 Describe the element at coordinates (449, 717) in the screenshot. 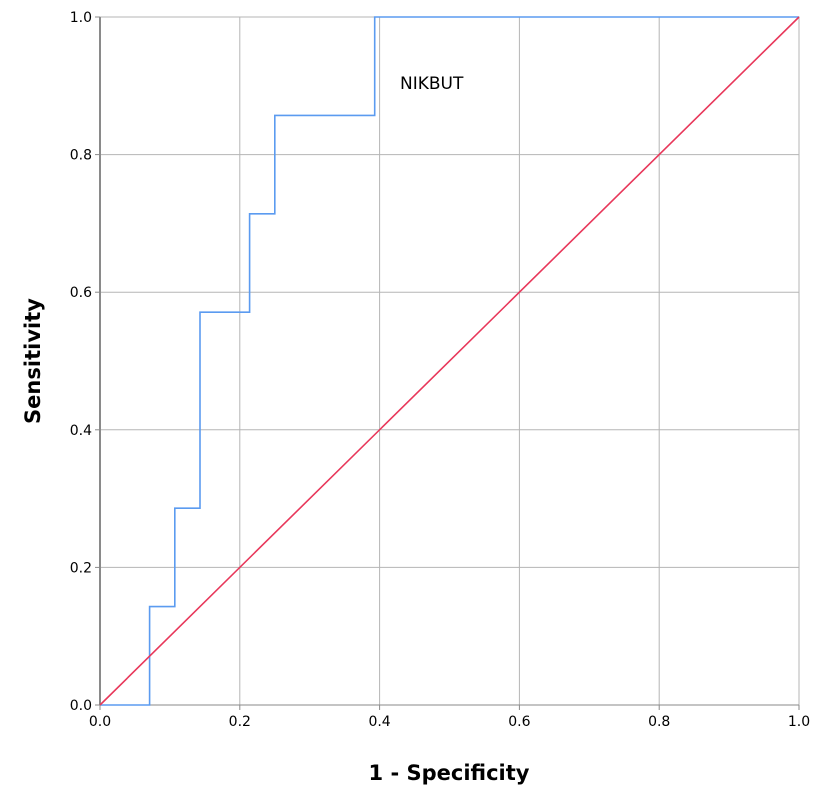

I see `x-tick-labels: 0.0 0.2 0.4 0.6 0.8 1.0` at that location.